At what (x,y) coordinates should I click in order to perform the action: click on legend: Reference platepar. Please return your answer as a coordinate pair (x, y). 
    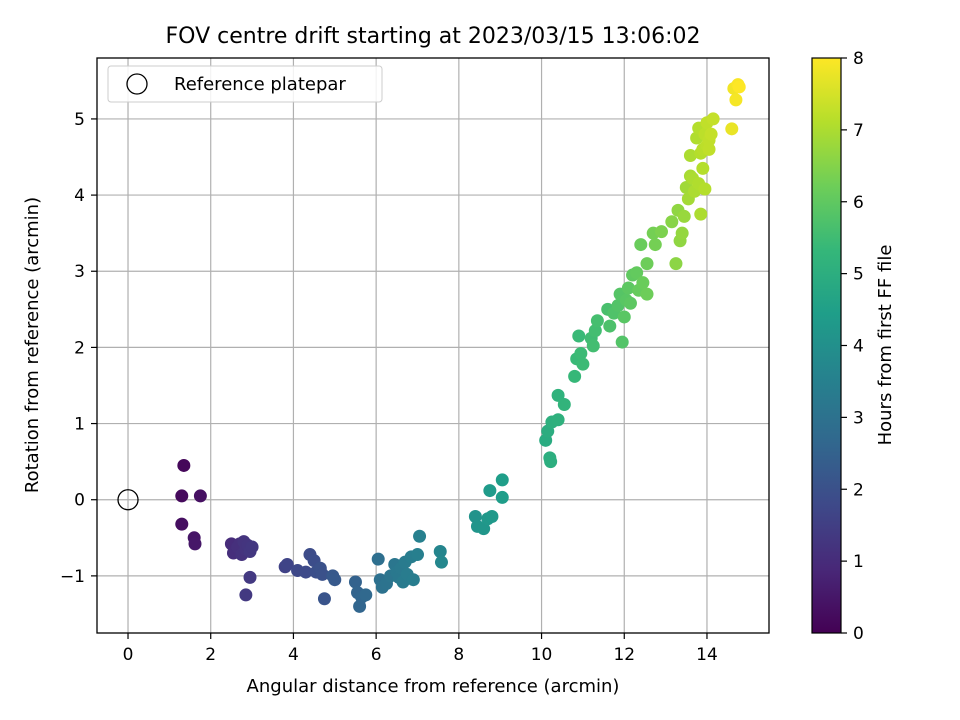
    Looking at the image, I should click on (245, 84).